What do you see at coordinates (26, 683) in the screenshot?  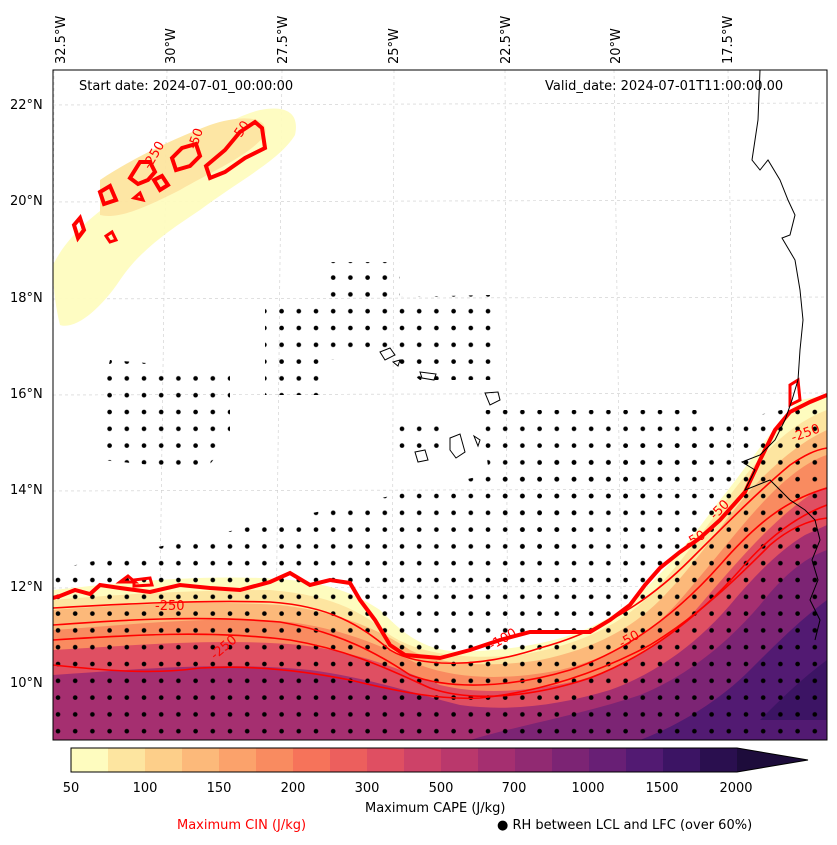 I see `lat-label: 10°N` at bounding box center [26, 683].